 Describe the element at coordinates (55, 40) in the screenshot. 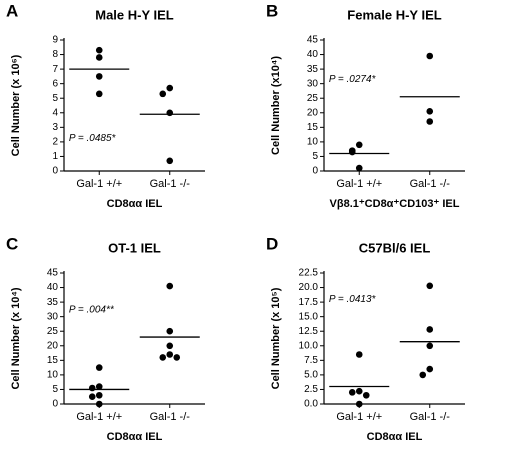

I see `y-tick-label: 9` at that location.